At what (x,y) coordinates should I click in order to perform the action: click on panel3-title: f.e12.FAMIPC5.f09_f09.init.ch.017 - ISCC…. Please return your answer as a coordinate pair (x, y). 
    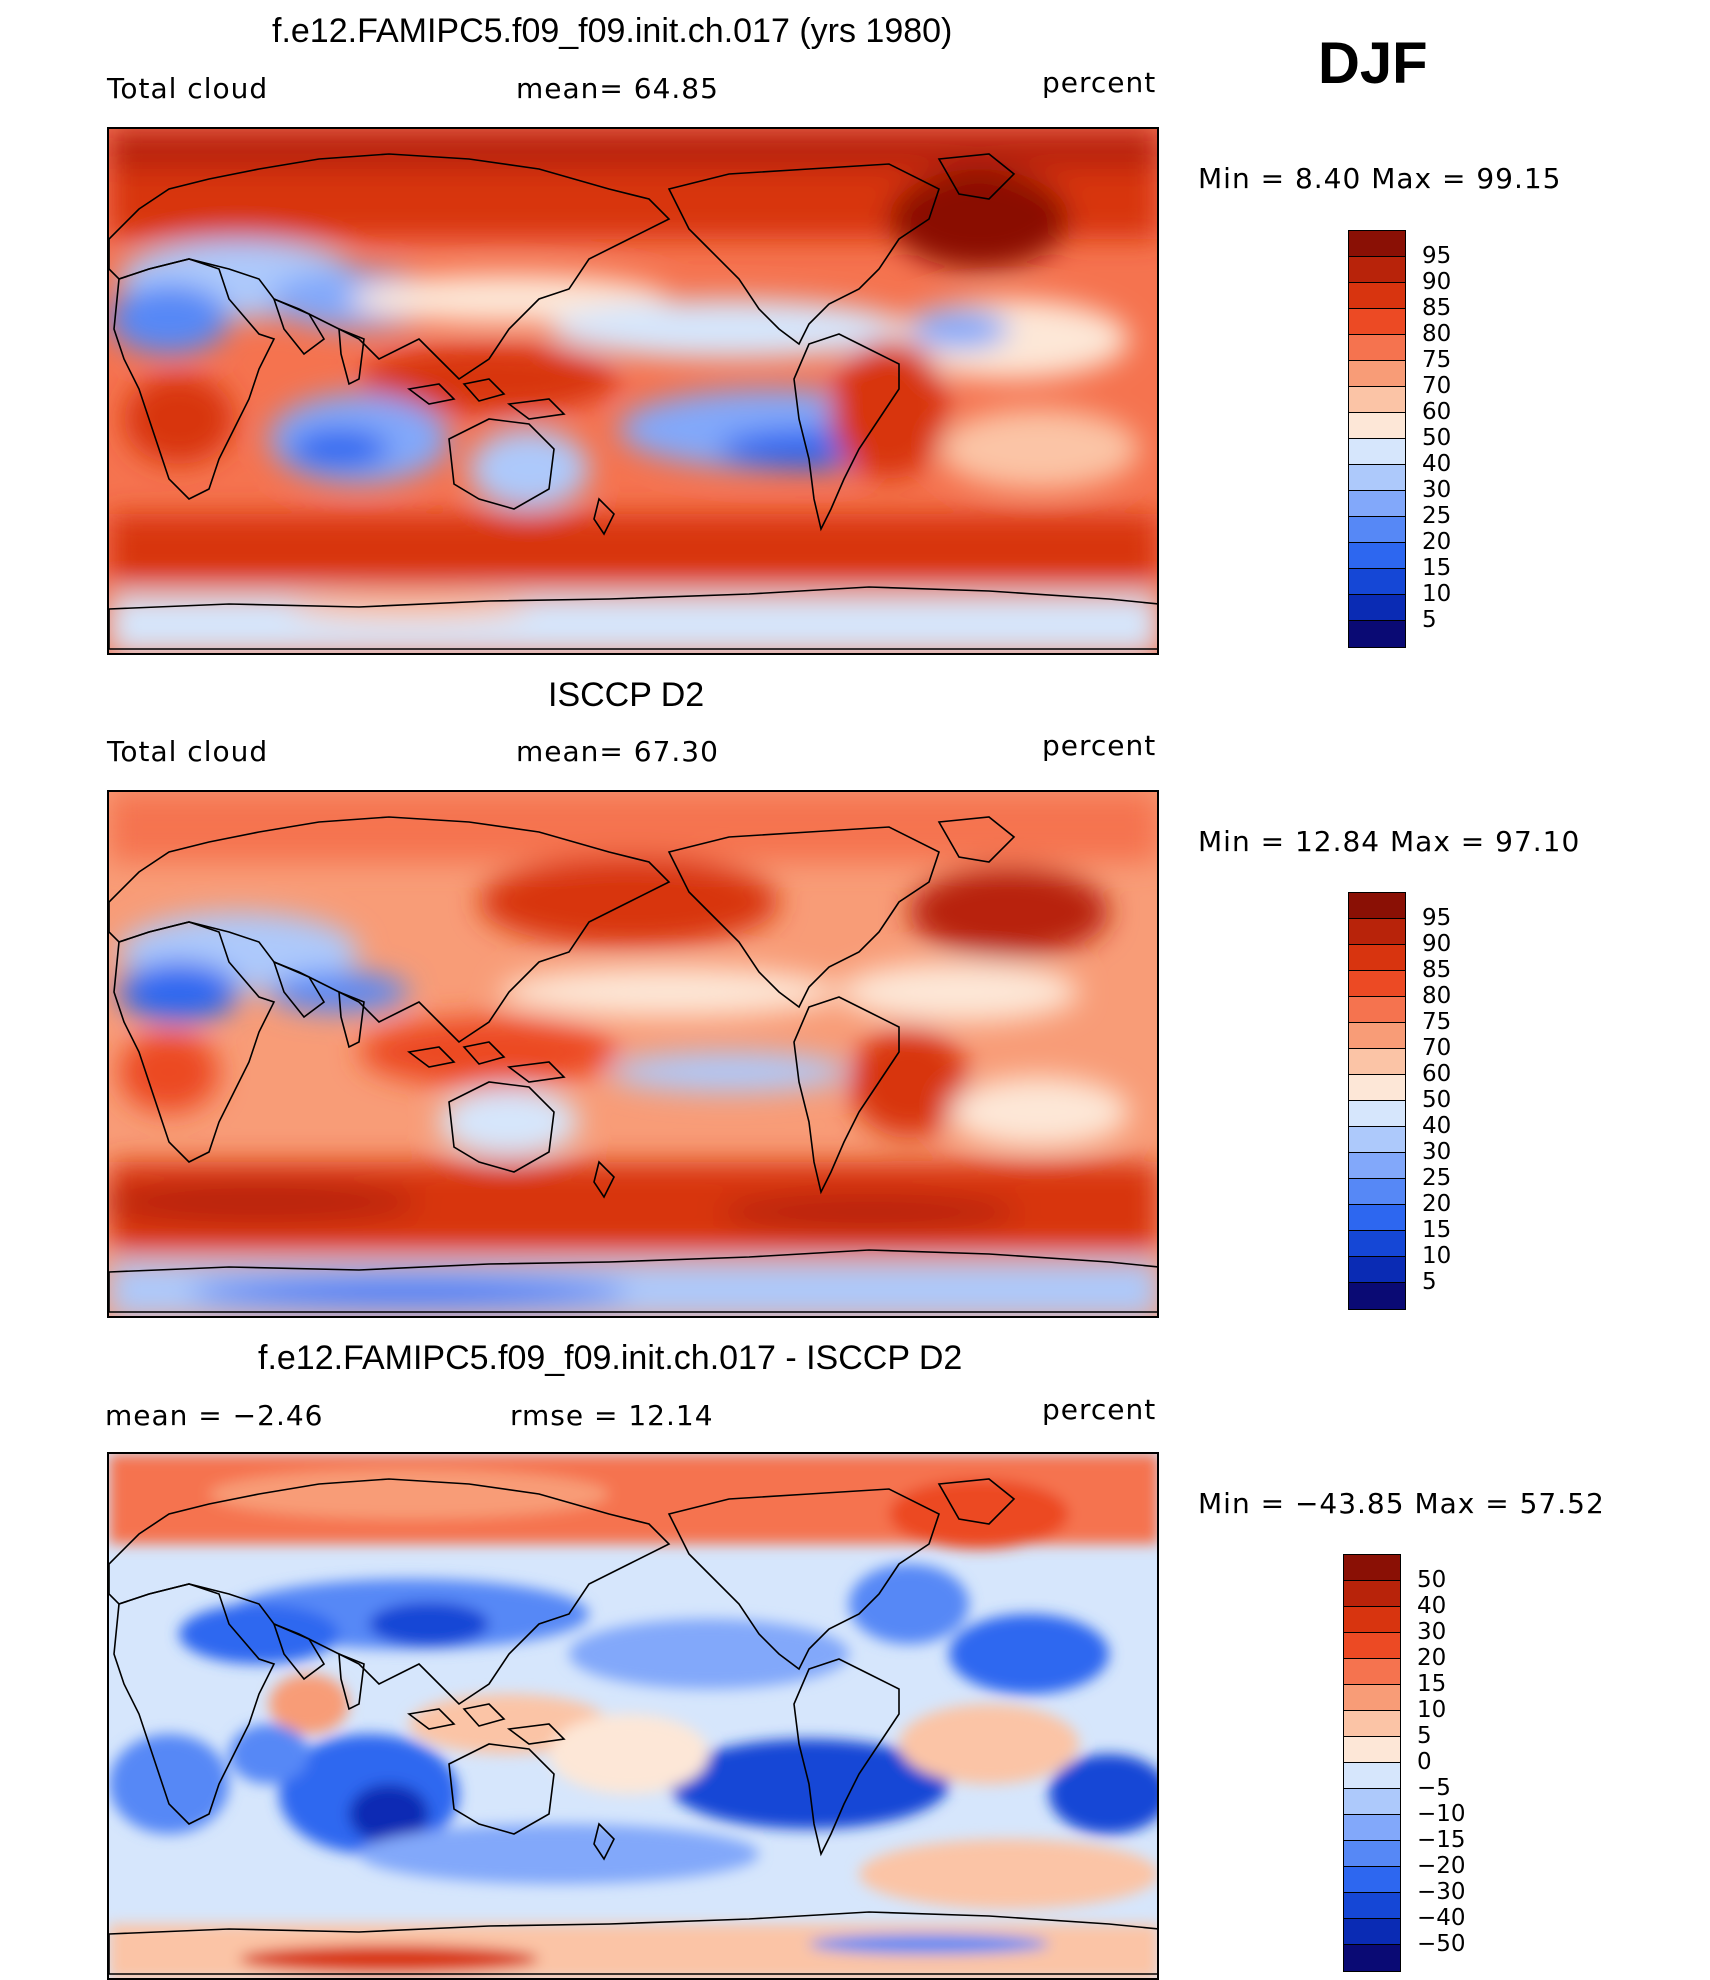
    Looking at the image, I should click on (610, 1358).